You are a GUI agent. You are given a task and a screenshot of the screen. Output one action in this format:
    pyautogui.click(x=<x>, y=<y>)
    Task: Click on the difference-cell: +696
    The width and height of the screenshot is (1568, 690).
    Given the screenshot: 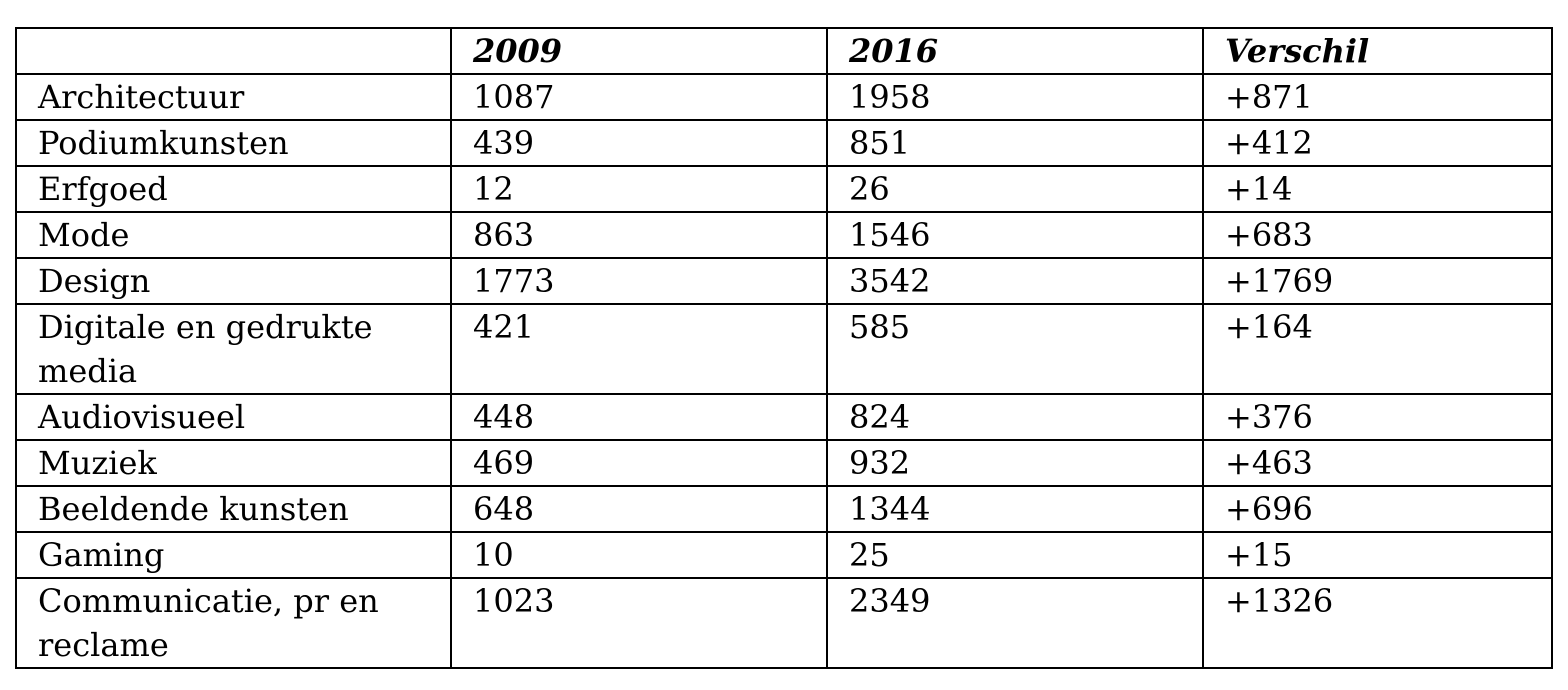 What is the action you would take?
    pyautogui.click(x=1377, y=509)
    